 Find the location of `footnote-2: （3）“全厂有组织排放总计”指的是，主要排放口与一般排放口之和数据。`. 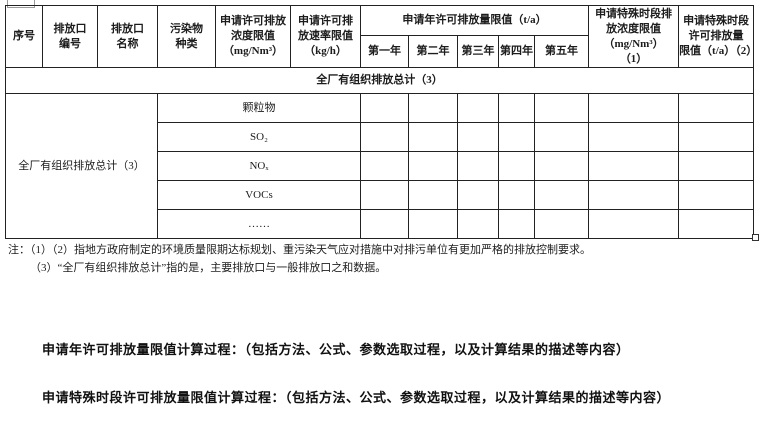

footnote-2: （3）“全厂有组织排放总计”指的是，主要排放口与一般排放口之和数据。 is located at coordinates (208, 268).